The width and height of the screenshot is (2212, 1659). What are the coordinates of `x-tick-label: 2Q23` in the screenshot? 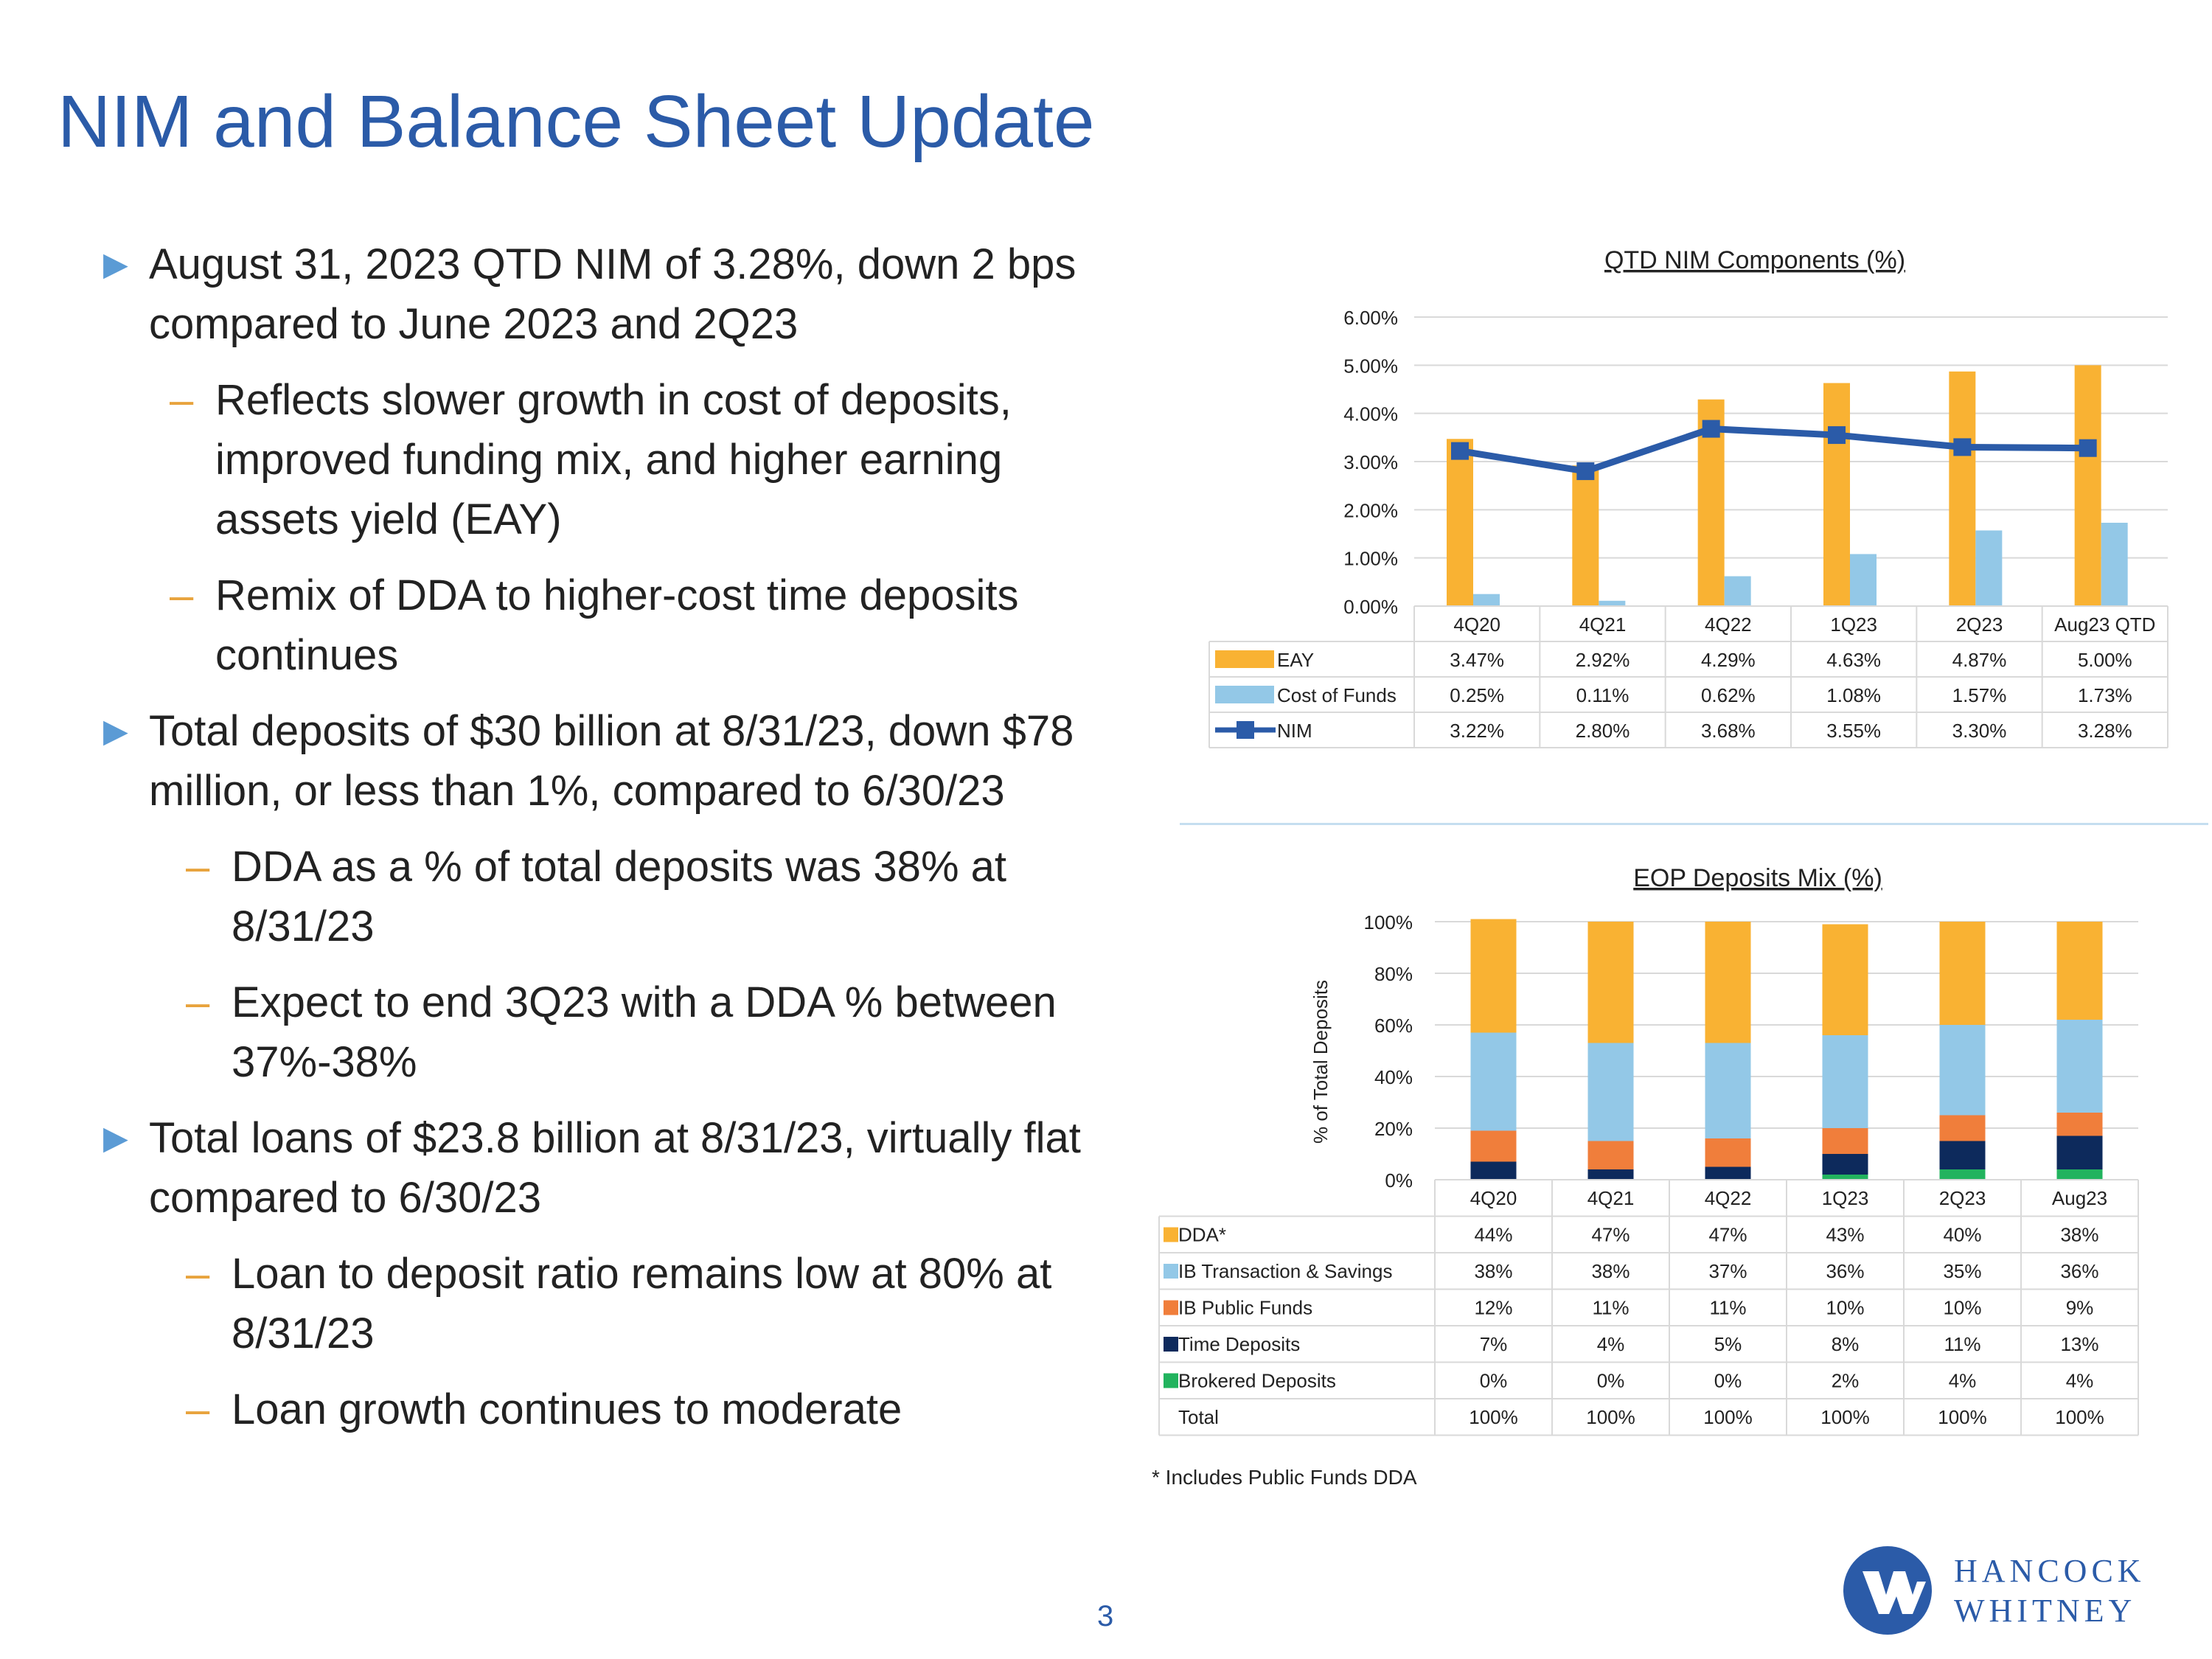 It's located at (1979, 624).